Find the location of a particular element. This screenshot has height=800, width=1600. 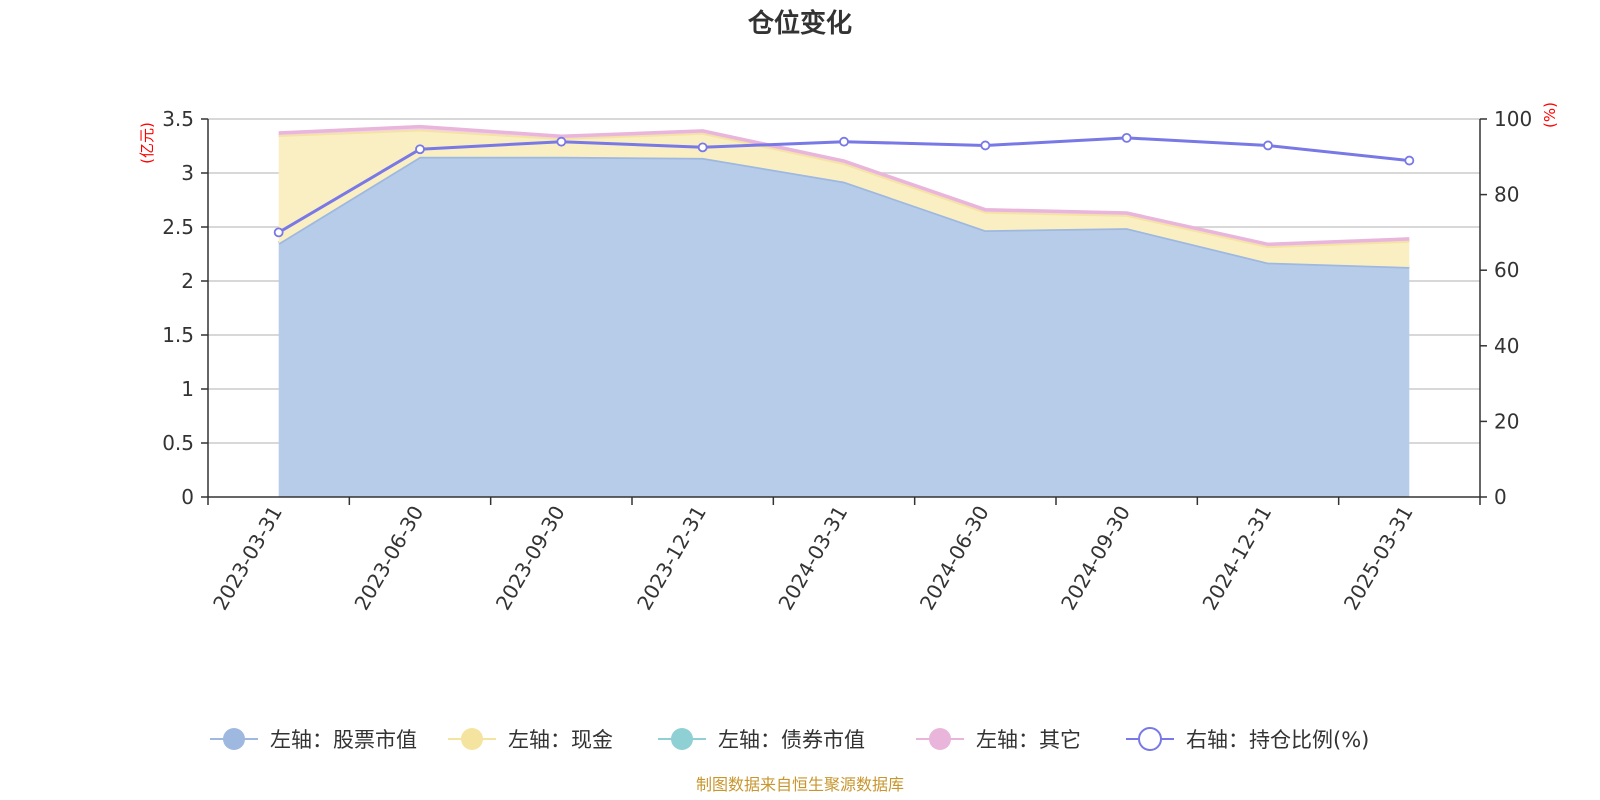

area-左轴：现金 is located at coordinates (844, 198).